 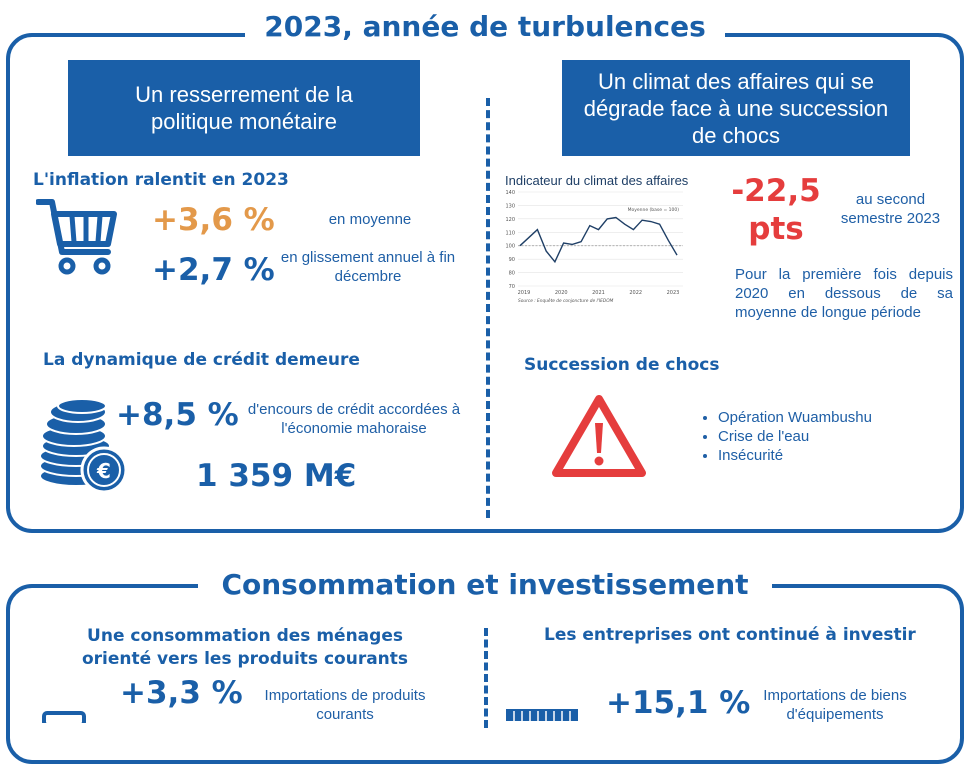 I want to click on consumption-value: +3,3 %, so click(x=181, y=693).